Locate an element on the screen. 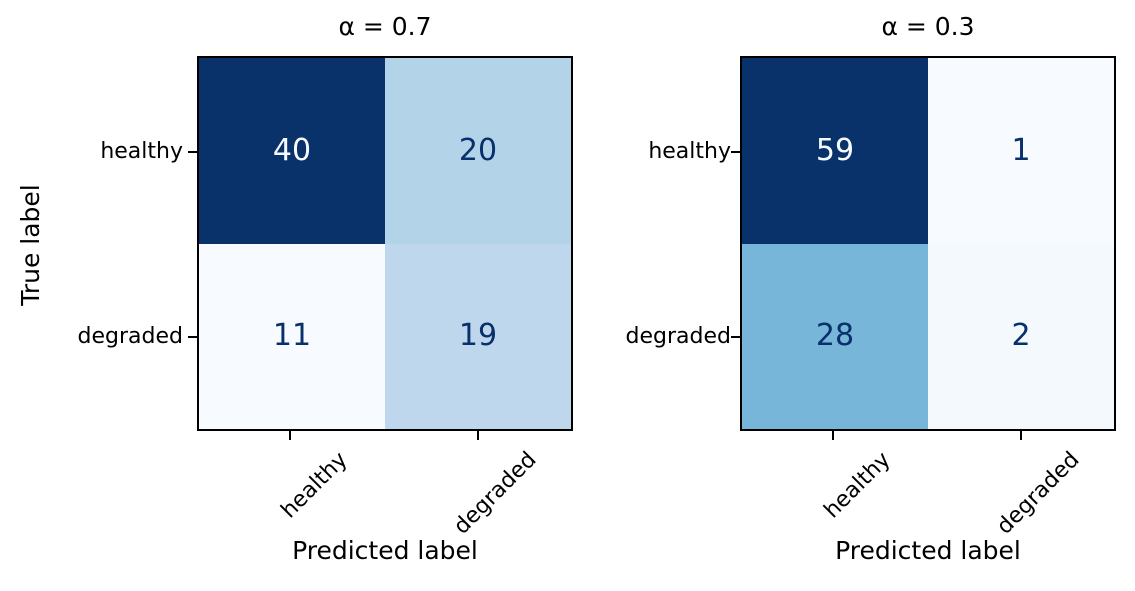 This screenshot has width=1135, height=591. x-axis-label-left: Predicted label is located at coordinates (385, 550).